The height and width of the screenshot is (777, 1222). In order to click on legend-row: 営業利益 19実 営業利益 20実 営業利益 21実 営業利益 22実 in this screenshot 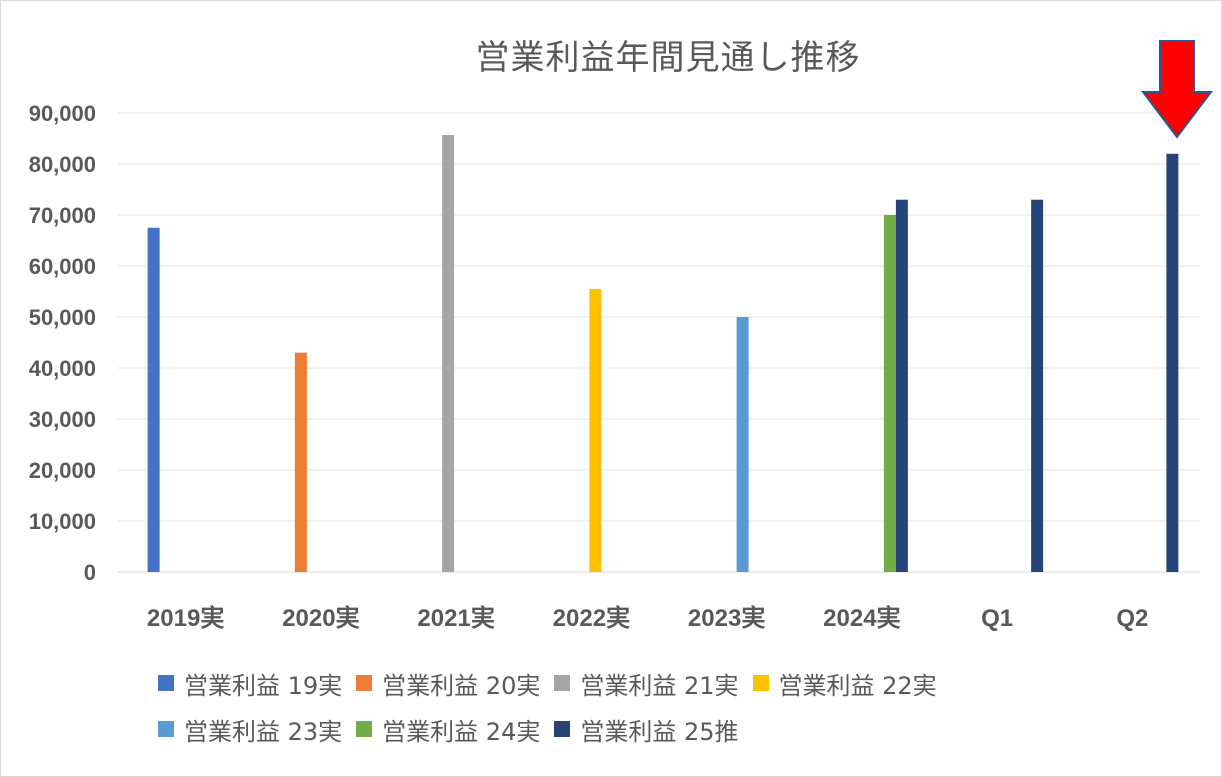, I will do `click(628, 683)`.